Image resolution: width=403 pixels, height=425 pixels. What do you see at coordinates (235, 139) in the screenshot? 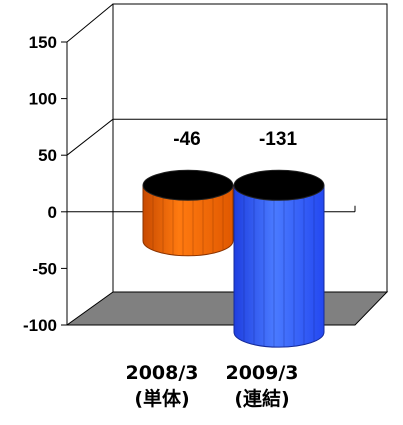
I see `data-labels: -46 -131` at bounding box center [235, 139].